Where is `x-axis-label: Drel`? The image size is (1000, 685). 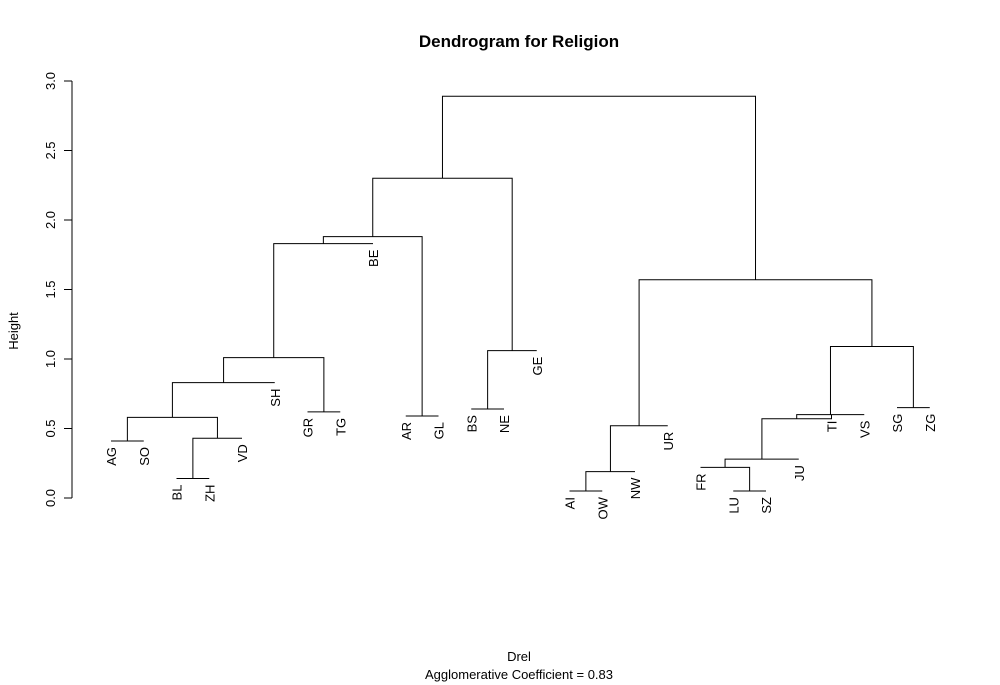
x-axis-label: Drel is located at coordinates (519, 656).